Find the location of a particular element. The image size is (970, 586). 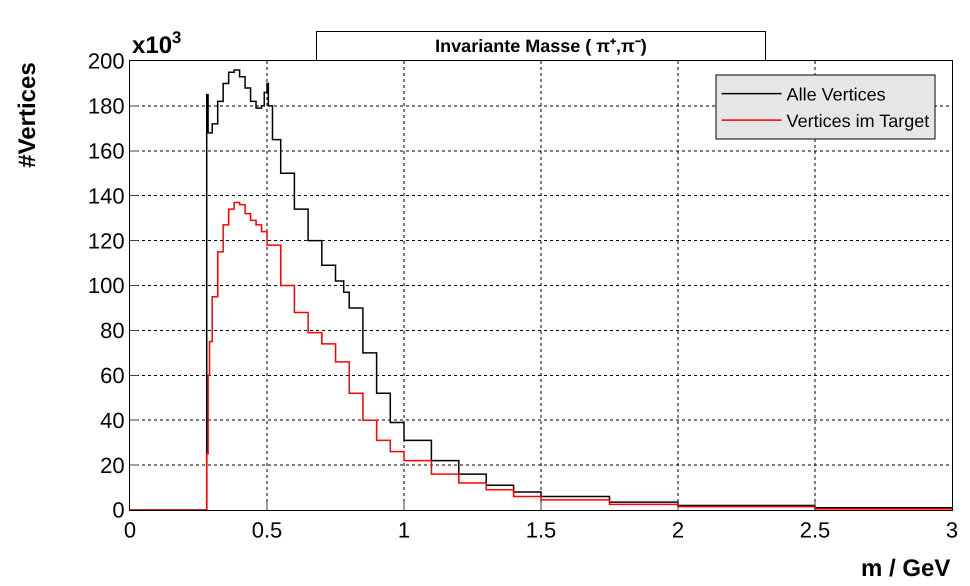

y-tick-label: 100 is located at coordinates (106, 285).